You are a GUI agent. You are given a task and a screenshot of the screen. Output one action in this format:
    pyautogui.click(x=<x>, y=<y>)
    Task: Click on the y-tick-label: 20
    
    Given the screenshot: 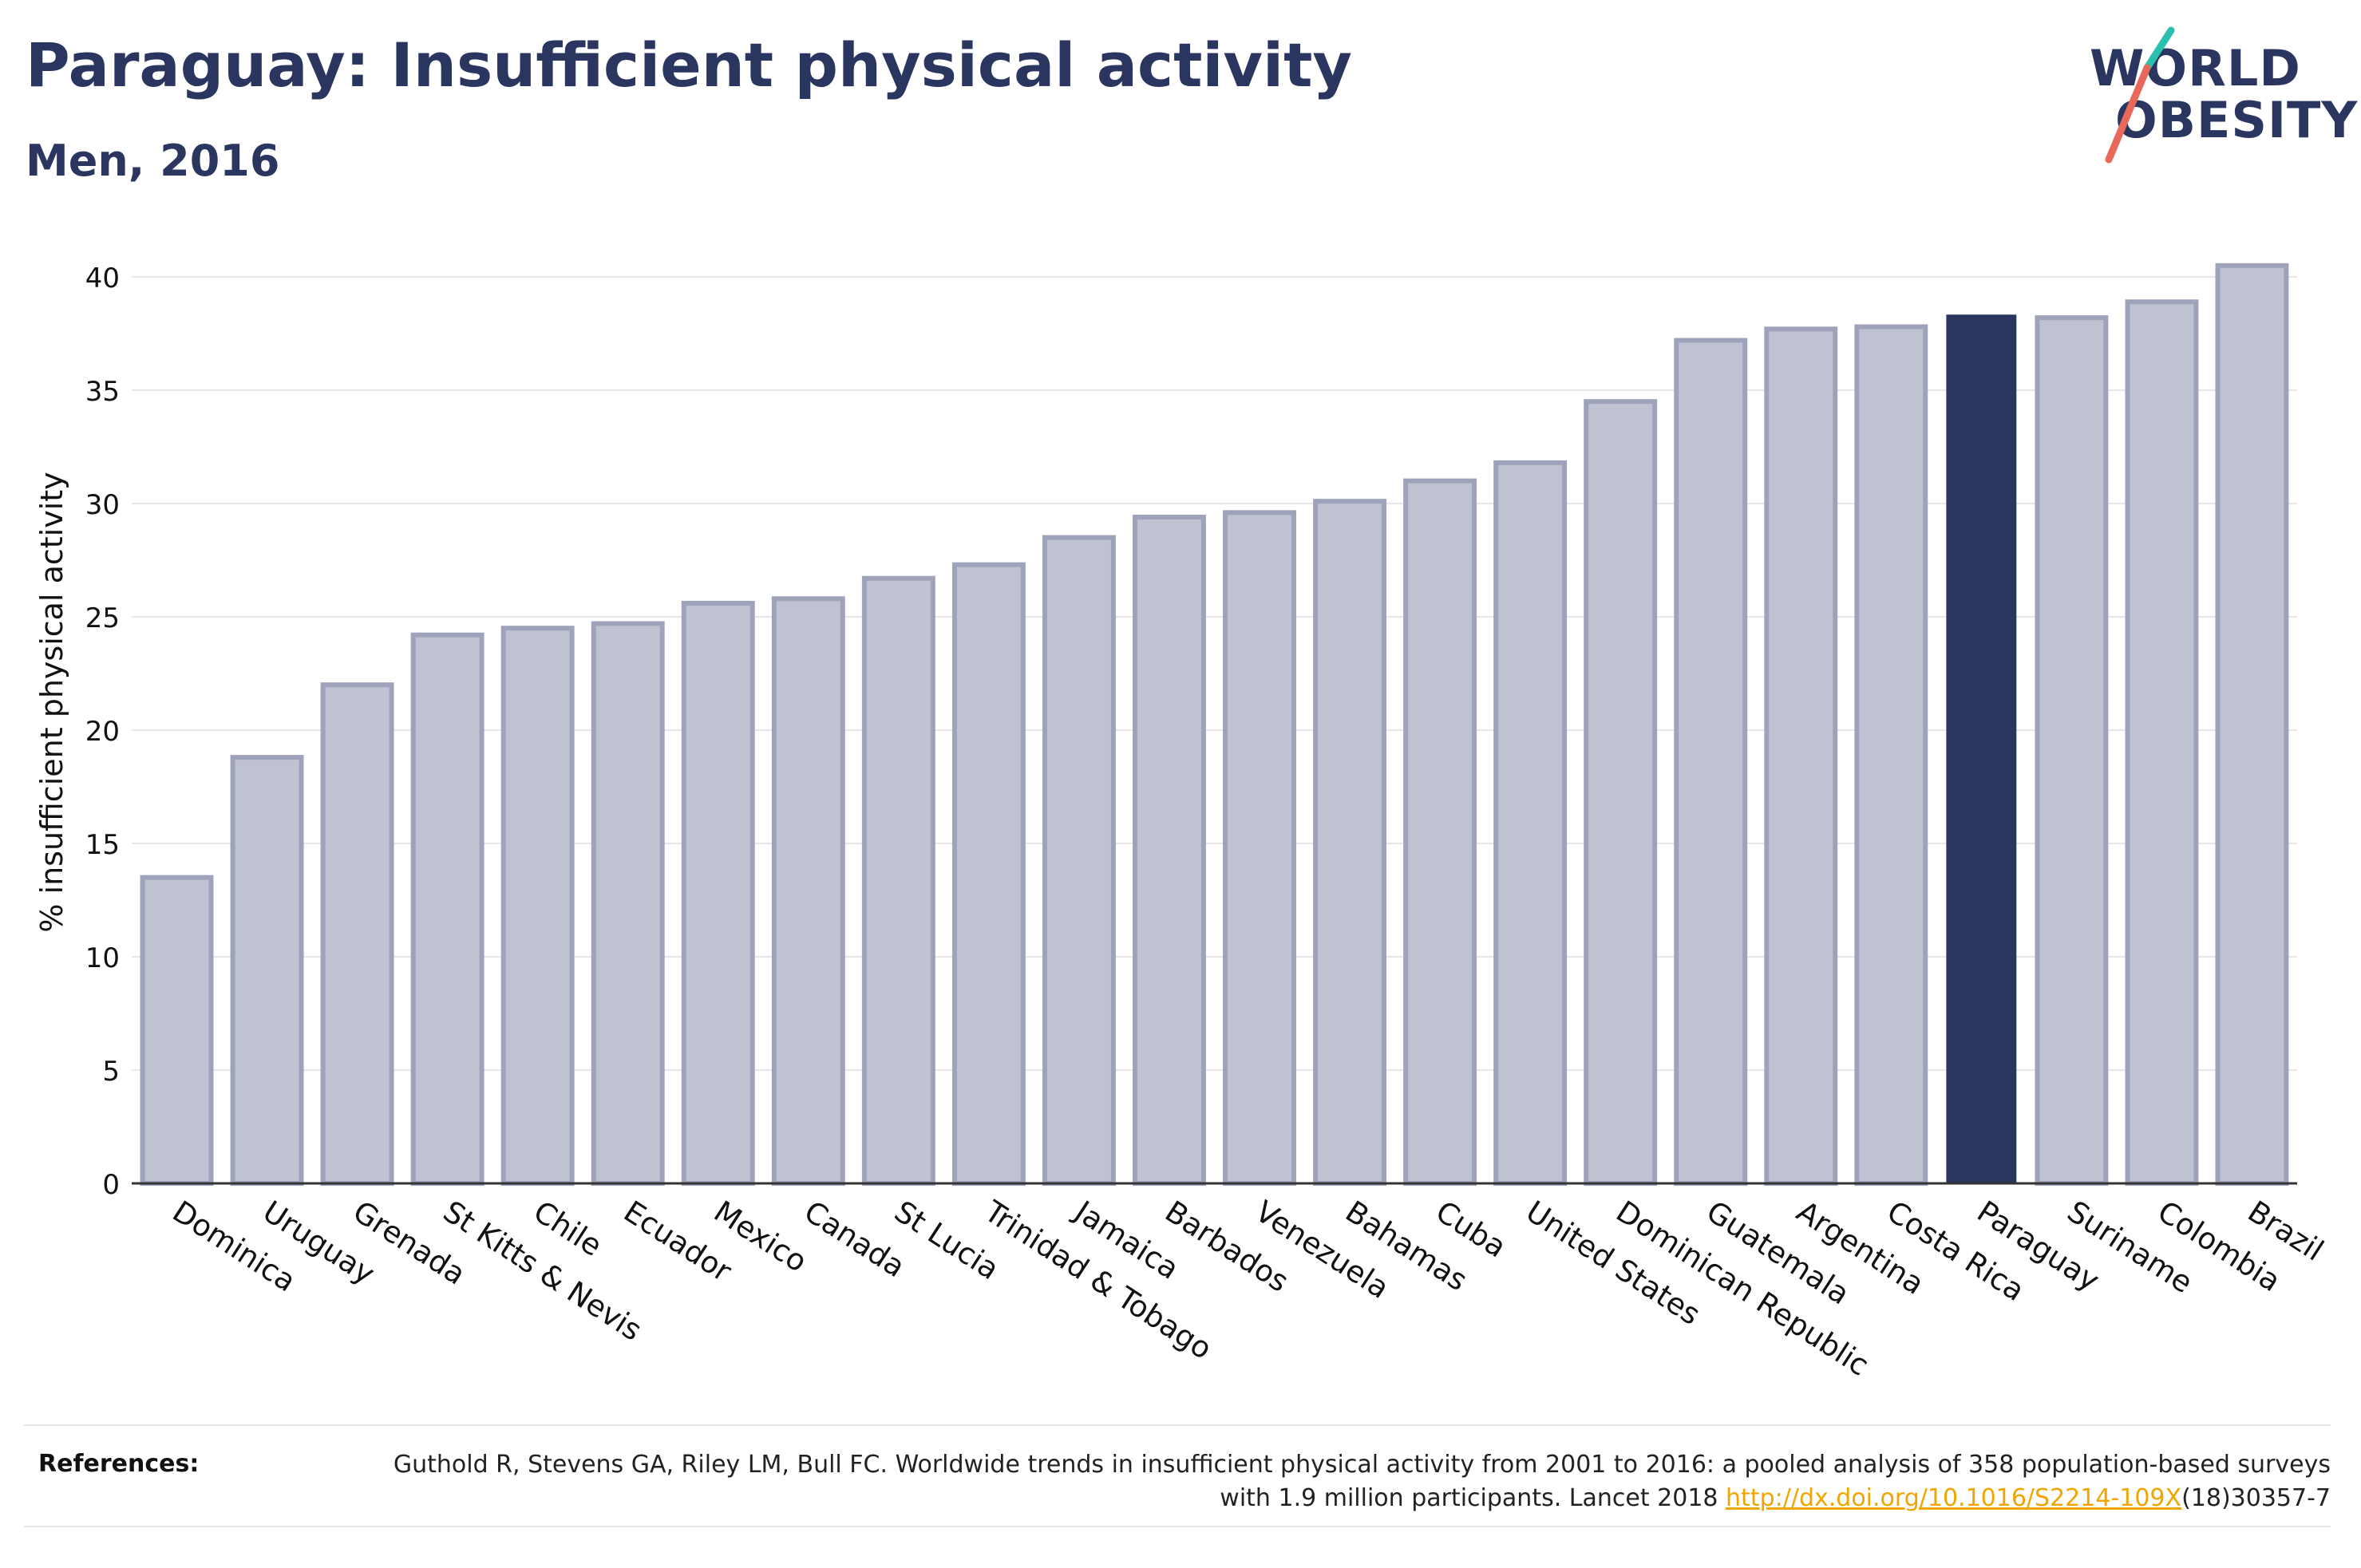 What is the action you would take?
    pyautogui.click(x=102, y=732)
    